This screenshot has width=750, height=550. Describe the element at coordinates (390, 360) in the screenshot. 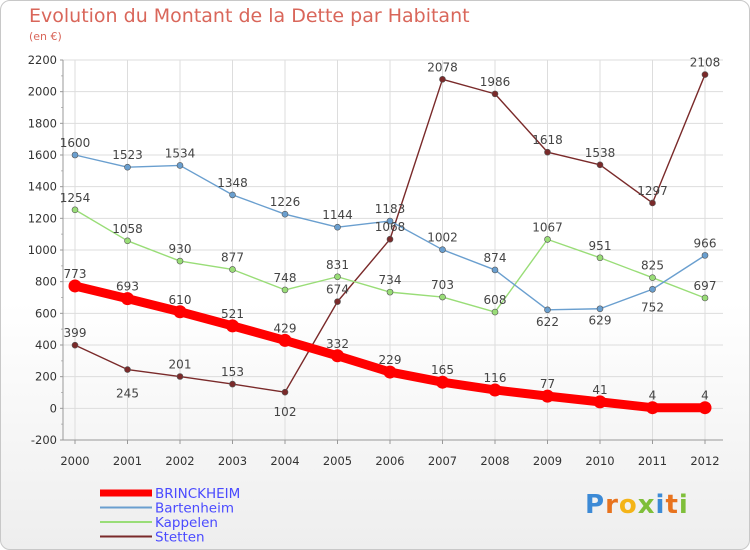

I see `data-label: 229` at that location.